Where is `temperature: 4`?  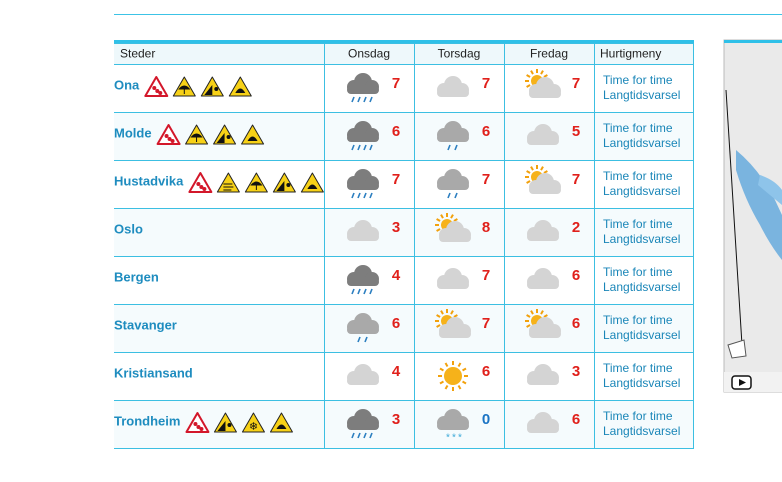 temperature: 4 is located at coordinates (396, 371).